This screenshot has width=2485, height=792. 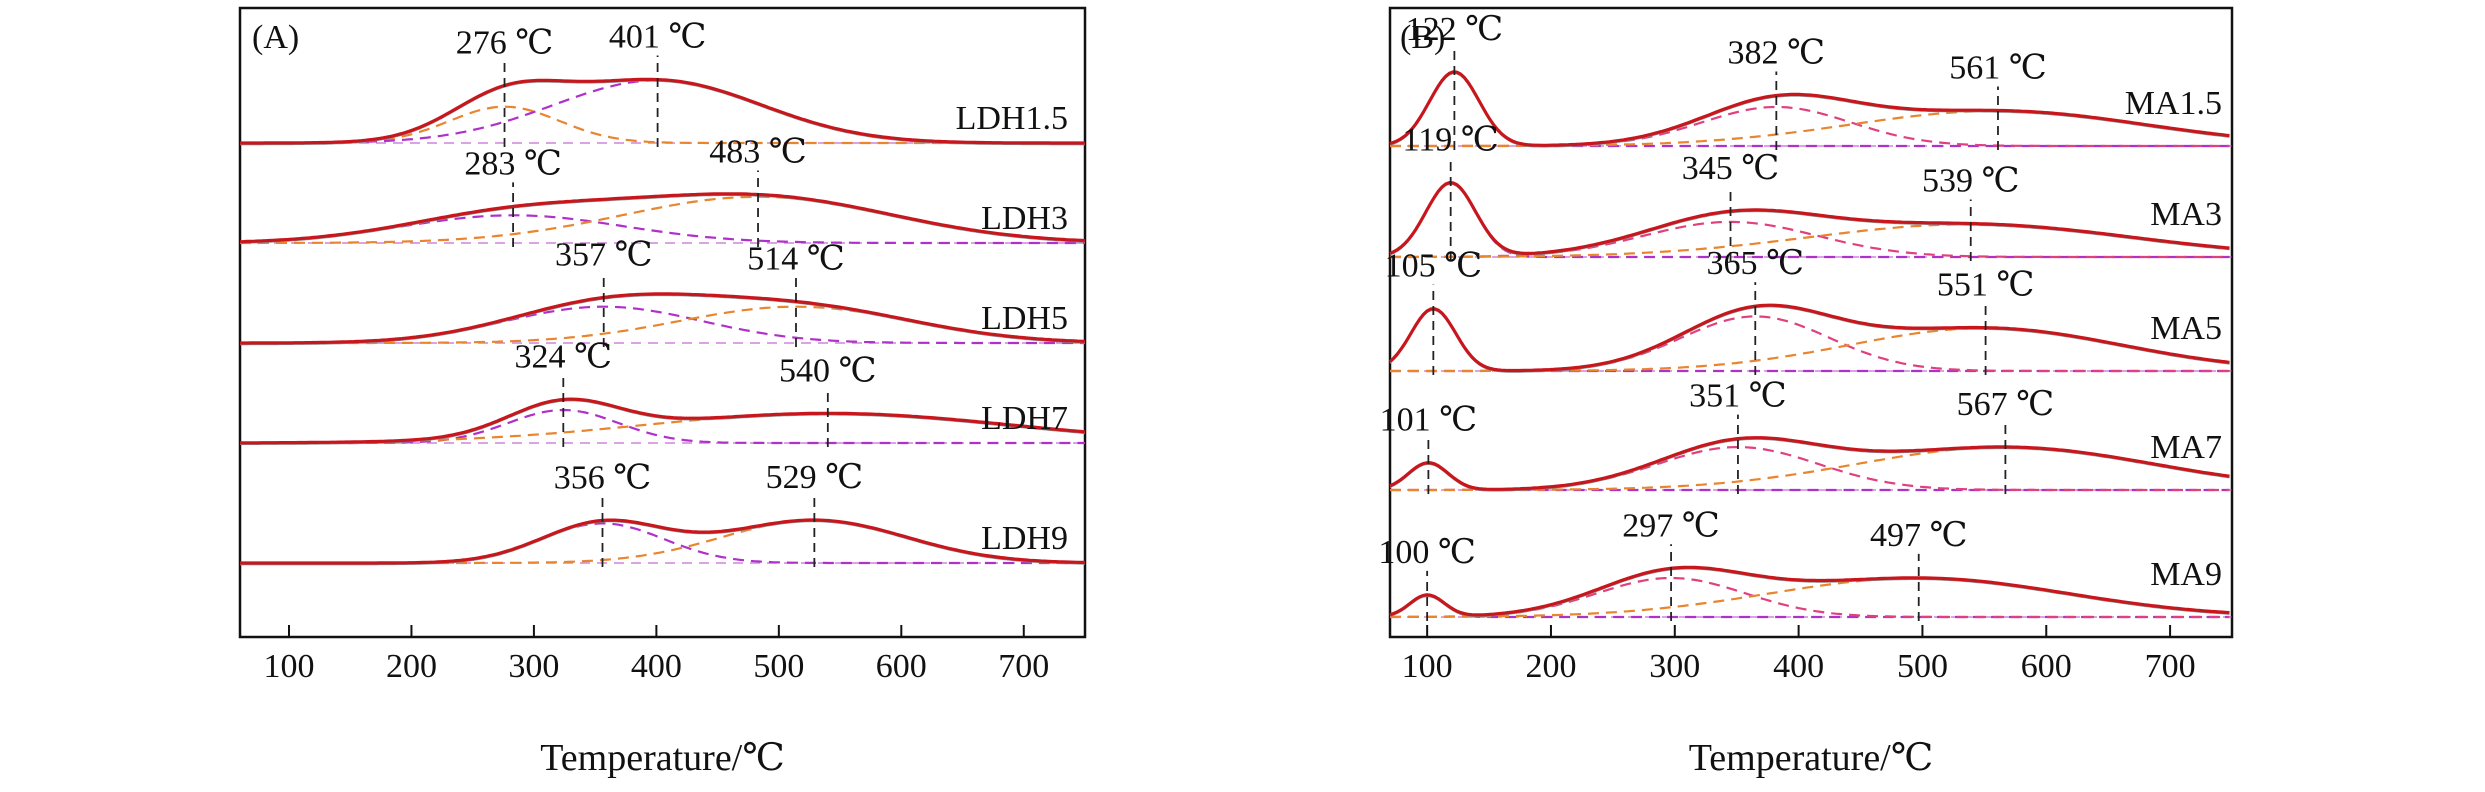 What do you see at coordinates (1422, 37) in the screenshot?
I see `panel-label-b: (B)` at bounding box center [1422, 37].